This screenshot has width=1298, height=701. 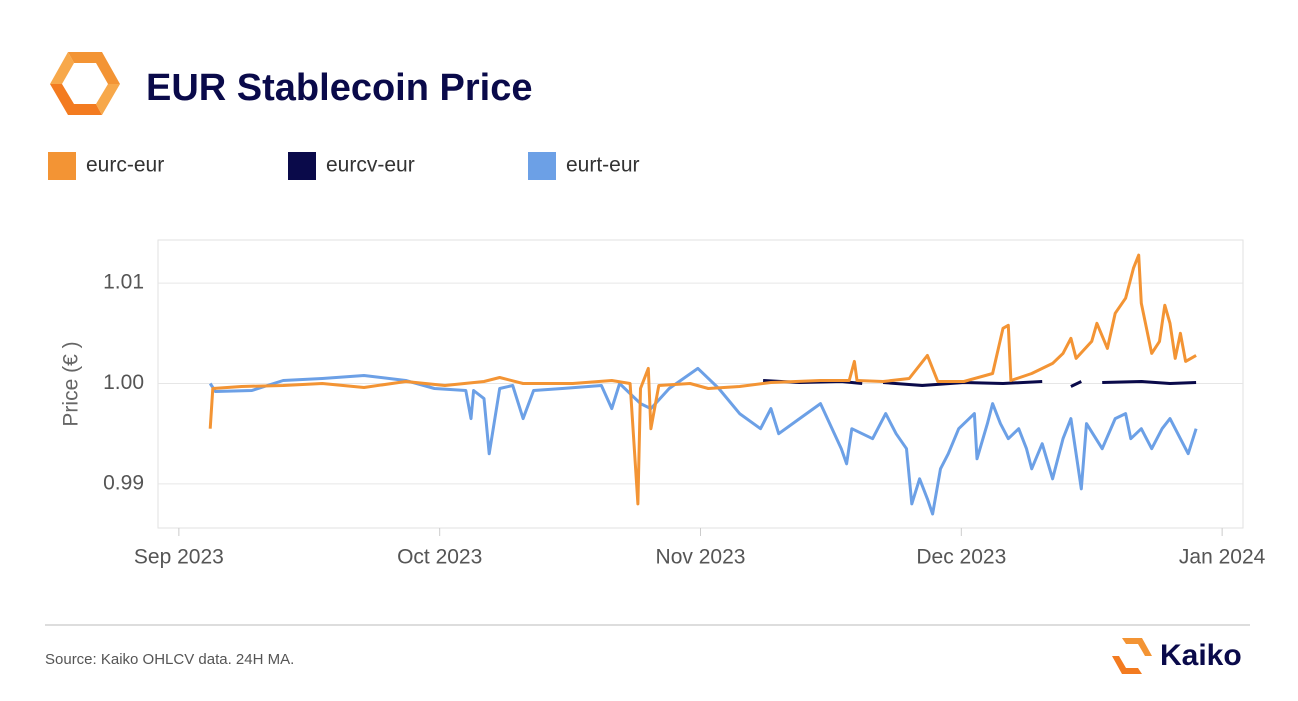 I want to click on x-tick-label: Jan 2024, so click(x=1222, y=557).